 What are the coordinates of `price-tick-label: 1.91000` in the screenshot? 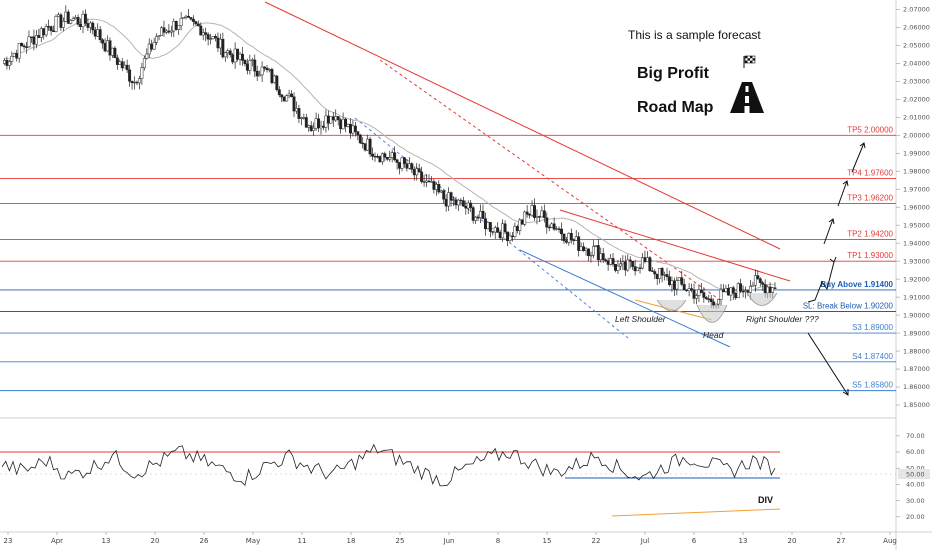 It's located at (916, 297).